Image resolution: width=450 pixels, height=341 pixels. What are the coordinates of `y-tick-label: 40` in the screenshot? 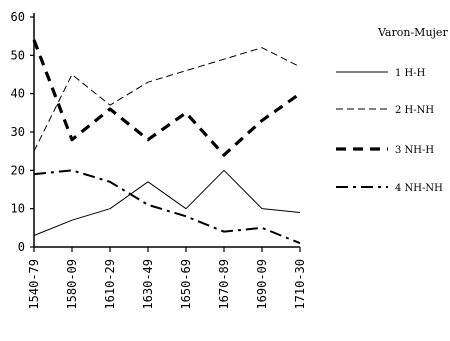 It's located at (18, 94).